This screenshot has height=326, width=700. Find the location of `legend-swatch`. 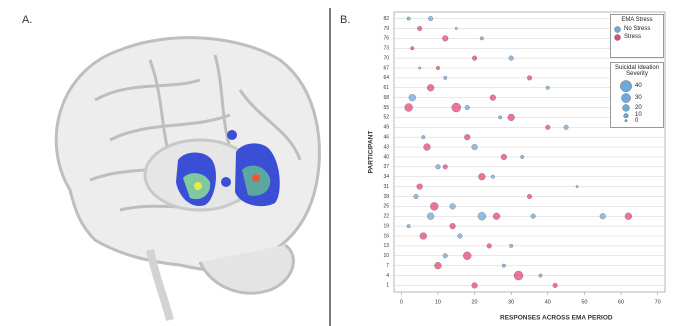

legend-swatch is located at coordinates (617, 37).